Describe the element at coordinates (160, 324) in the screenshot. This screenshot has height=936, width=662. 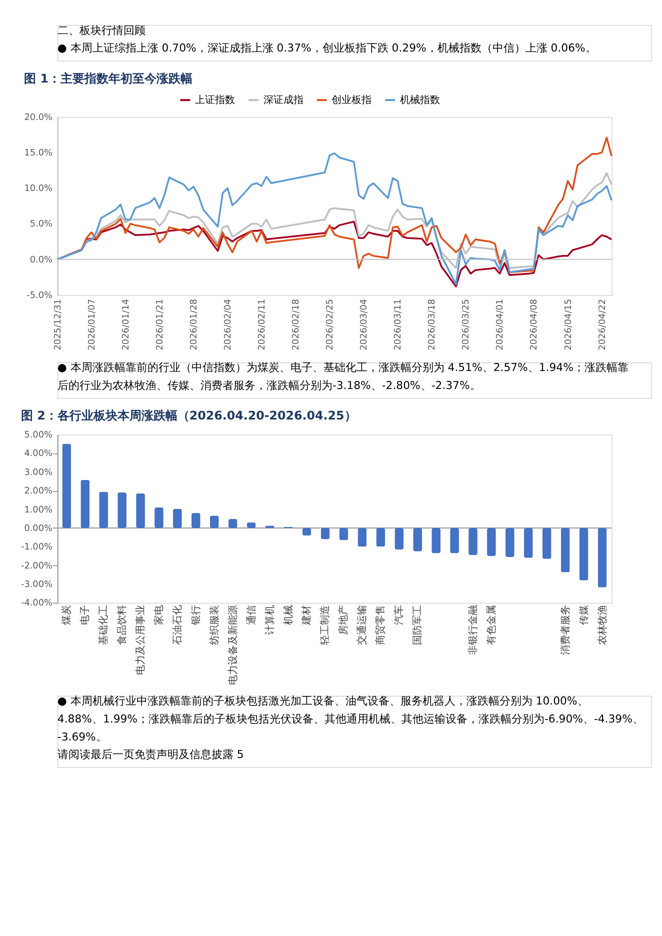
I see `x-tick-label: 2026/01/21` at that location.